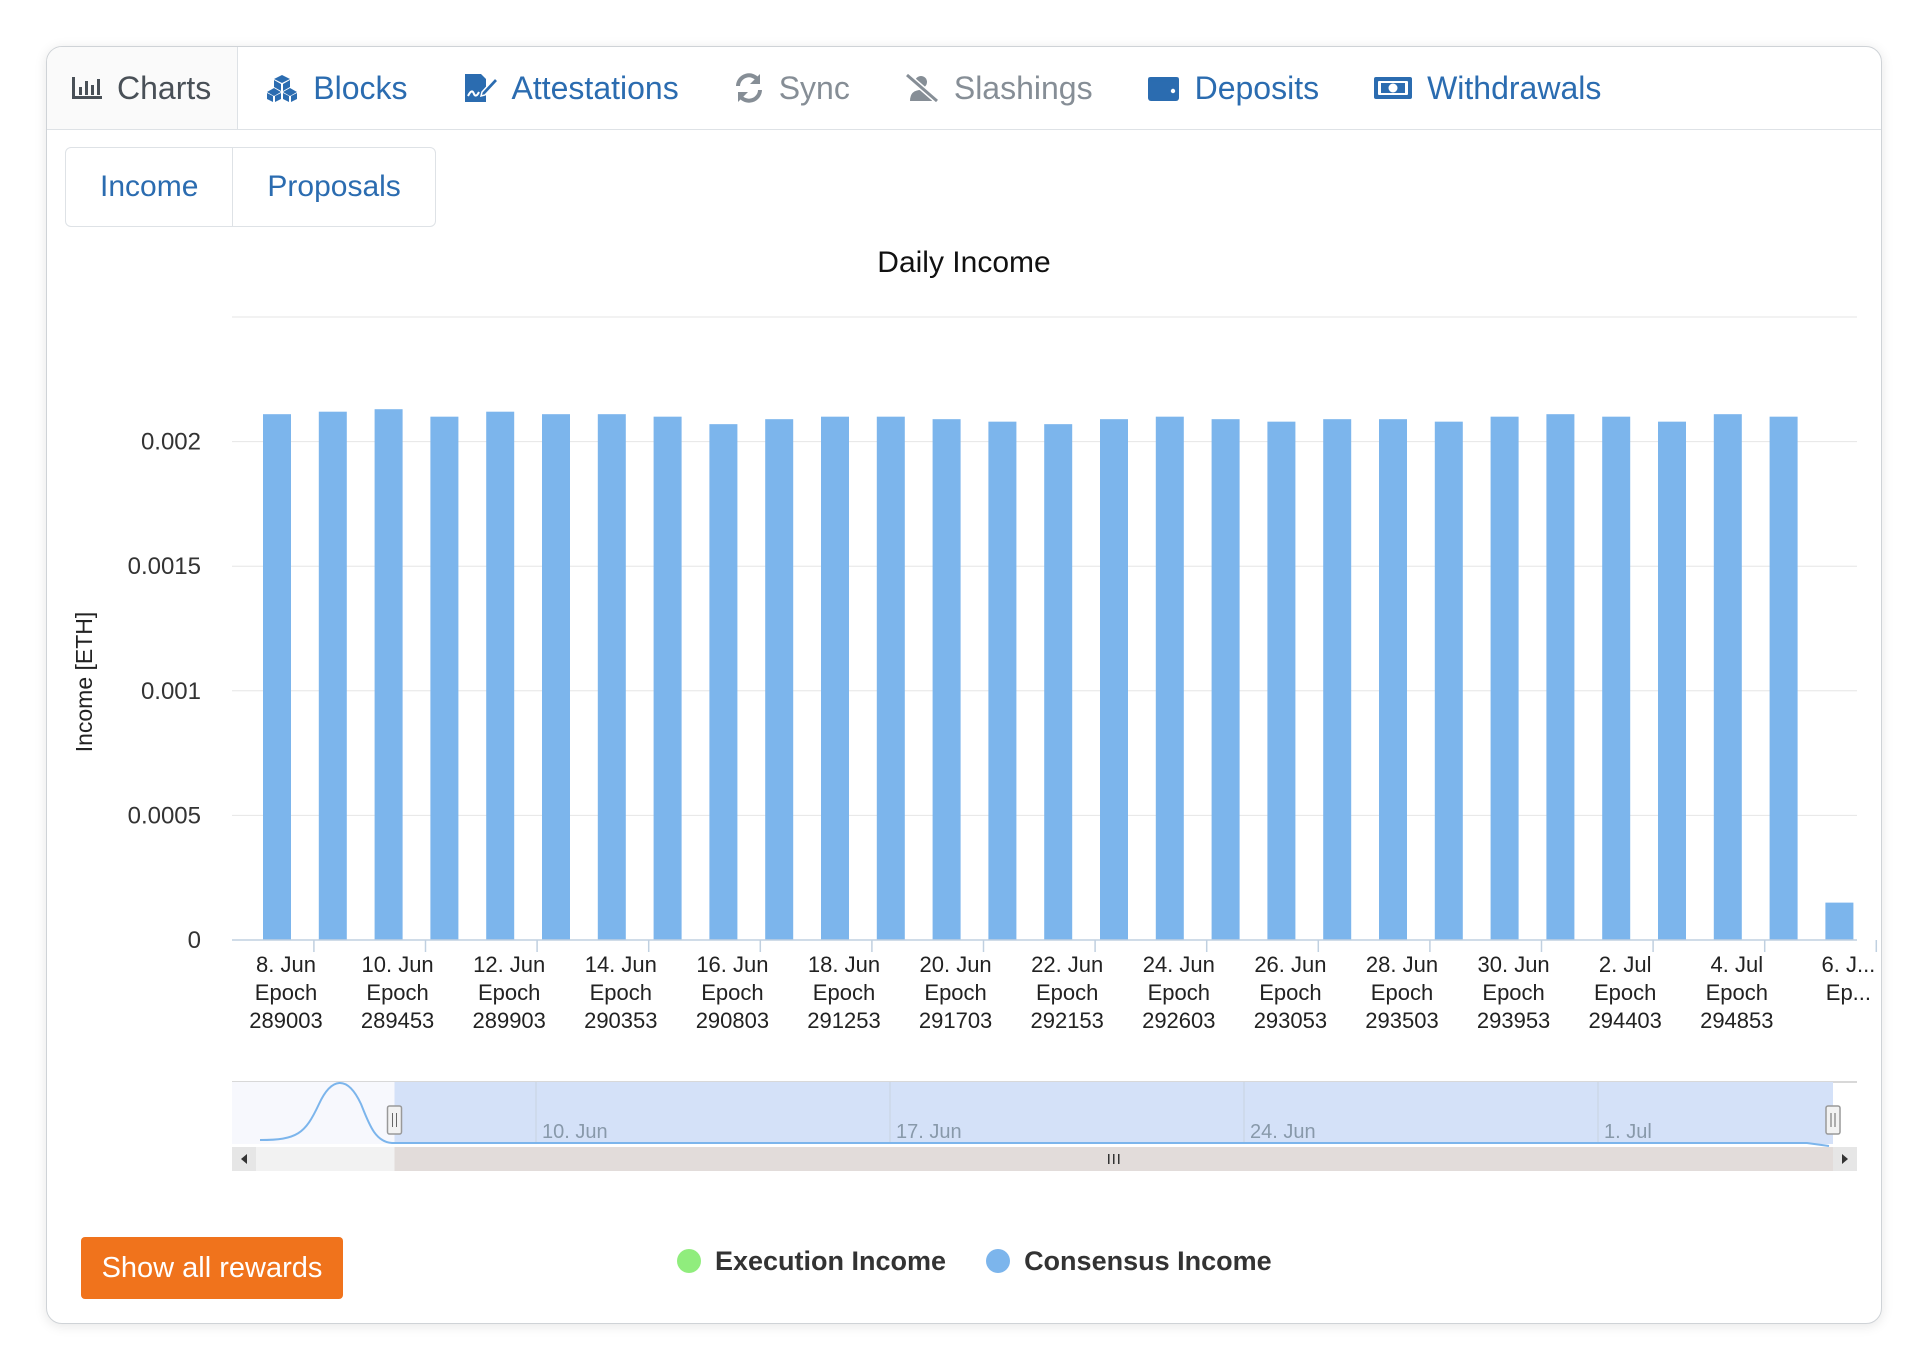 The width and height of the screenshot is (1927, 1371). I want to click on x-tick-label-line: 10. Jun, so click(398, 964).